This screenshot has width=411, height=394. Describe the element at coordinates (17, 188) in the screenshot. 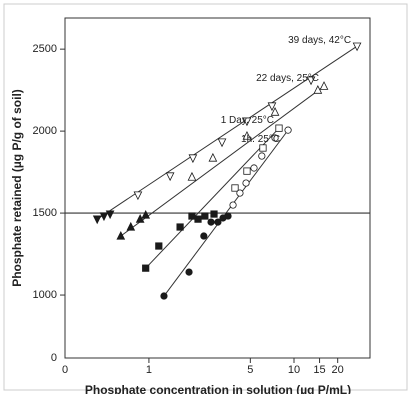

I see `y-axis-title: Phosphate retained (µg P/g of soil)` at that location.